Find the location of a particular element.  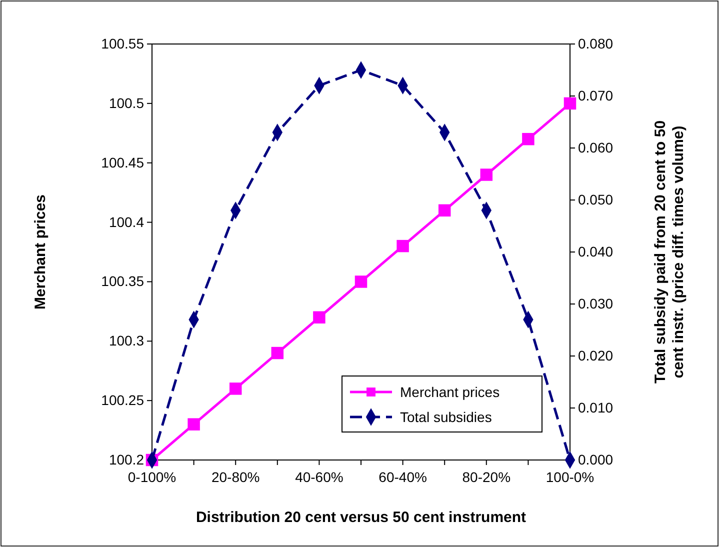

y2-tick-label: 0.030 is located at coordinates (596, 303).